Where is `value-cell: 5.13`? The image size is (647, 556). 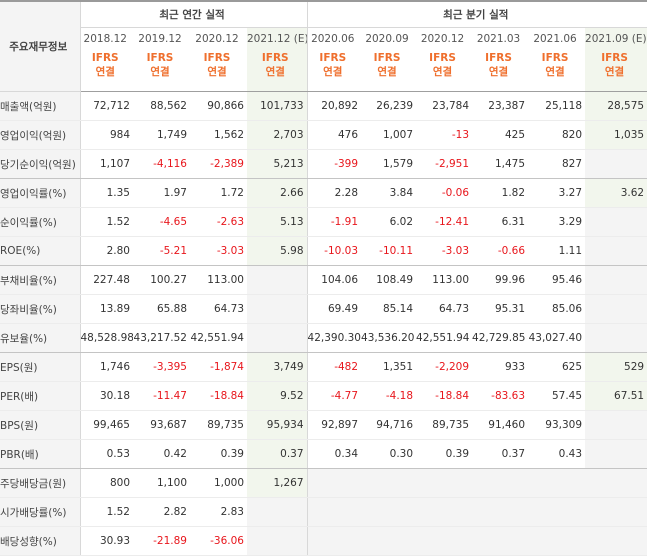 value-cell: 5.13 is located at coordinates (277, 222).